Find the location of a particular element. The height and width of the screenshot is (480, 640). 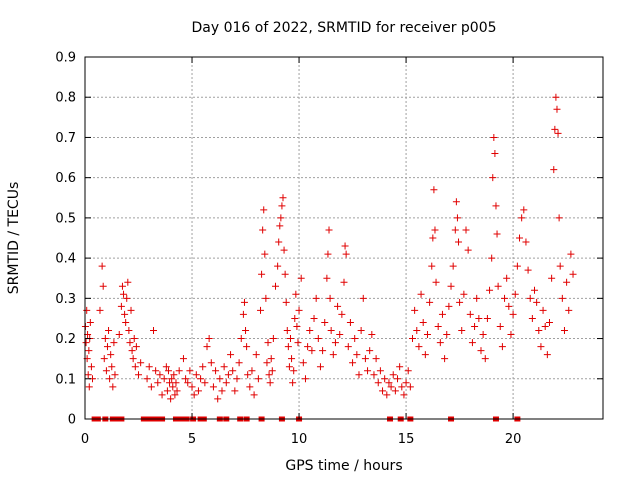

x-tick-label: 0 is located at coordinates (85, 439).